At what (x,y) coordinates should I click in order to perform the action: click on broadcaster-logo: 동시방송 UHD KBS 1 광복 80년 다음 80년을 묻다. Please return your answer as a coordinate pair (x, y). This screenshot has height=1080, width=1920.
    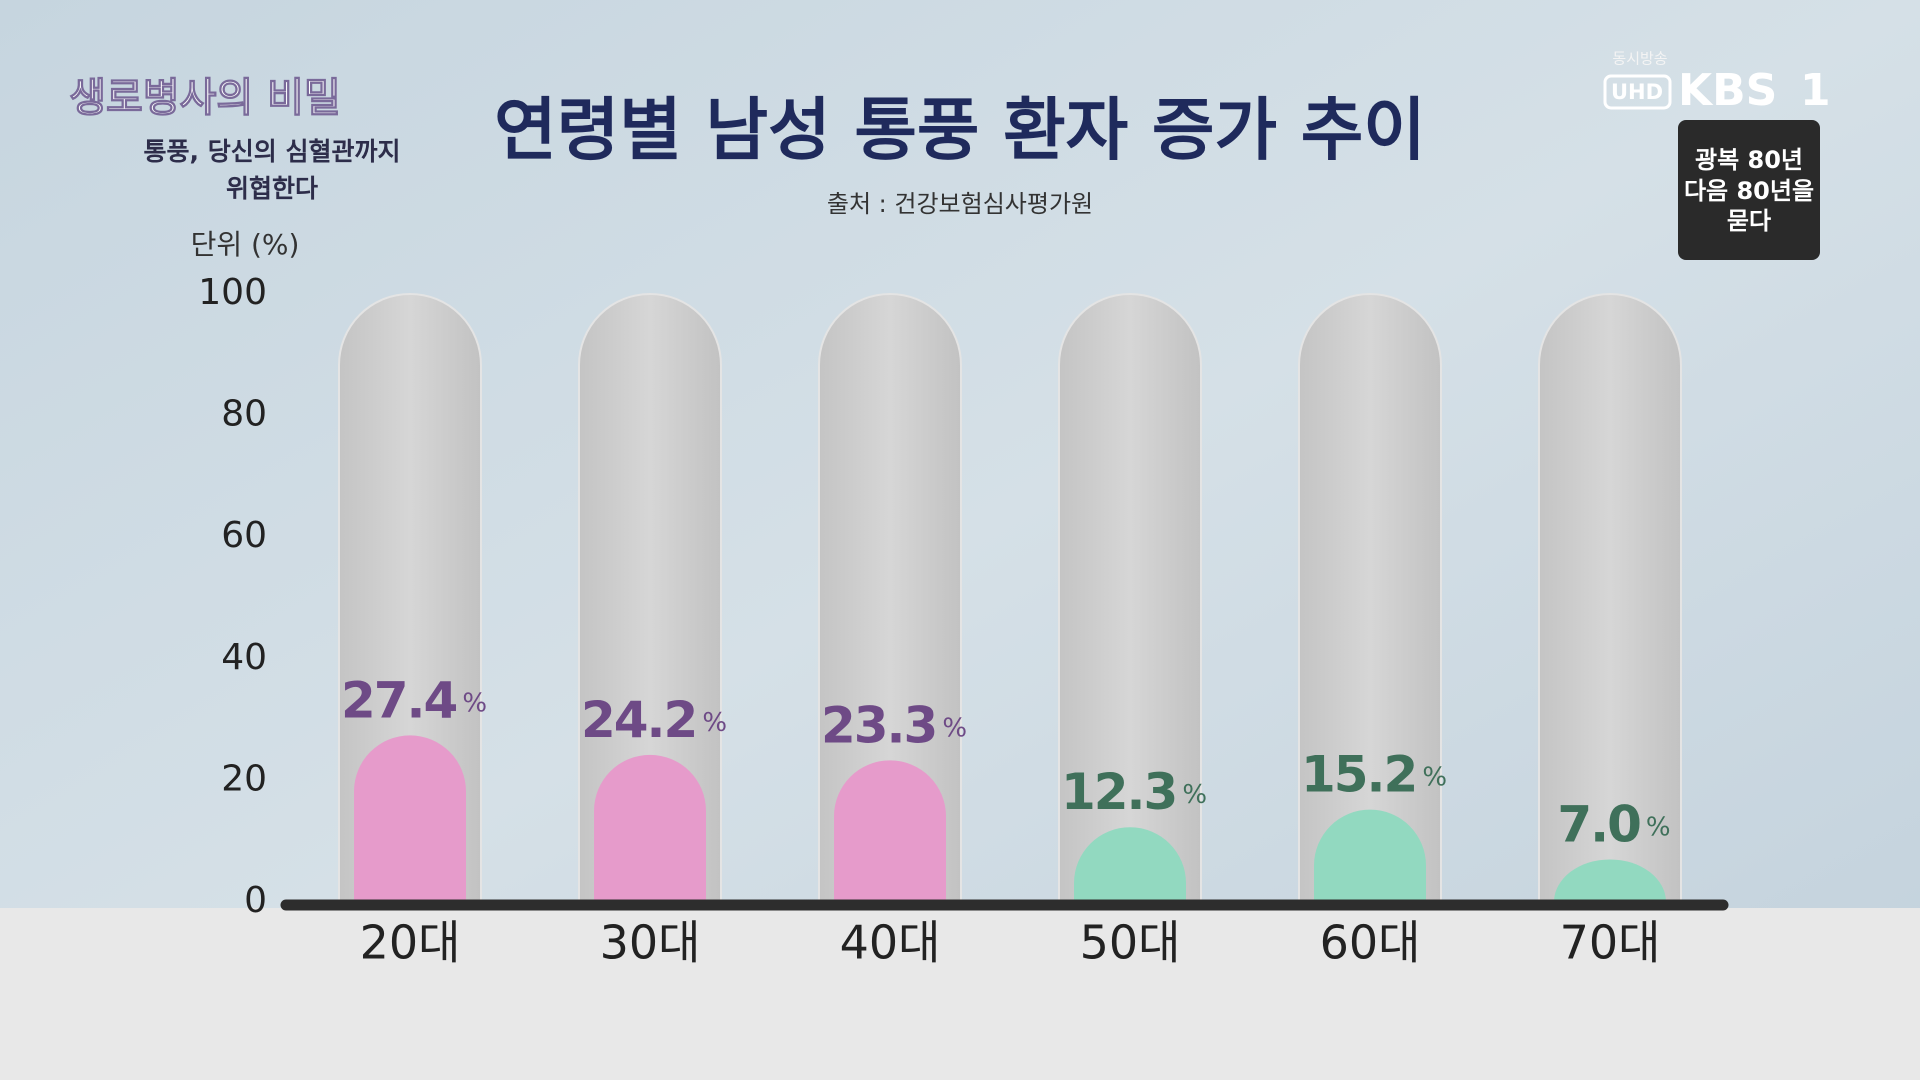
    Looking at the image, I should click on (1717, 155).